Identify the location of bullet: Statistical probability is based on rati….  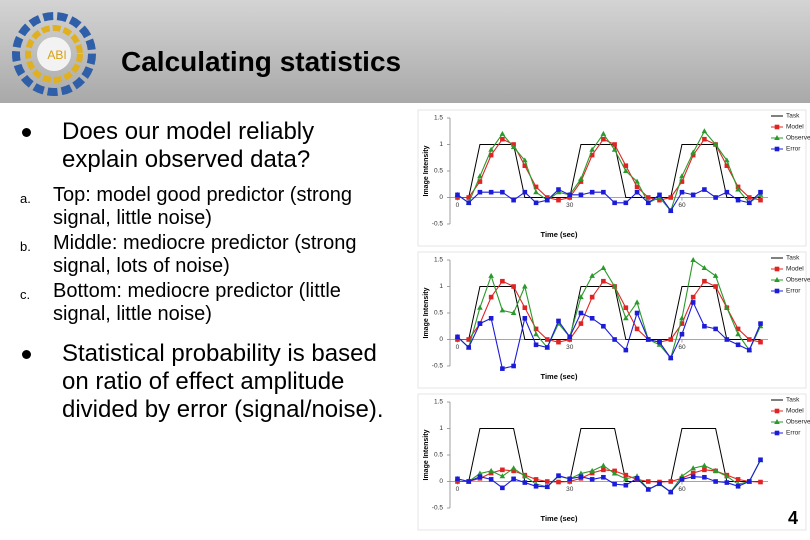
(210, 382).